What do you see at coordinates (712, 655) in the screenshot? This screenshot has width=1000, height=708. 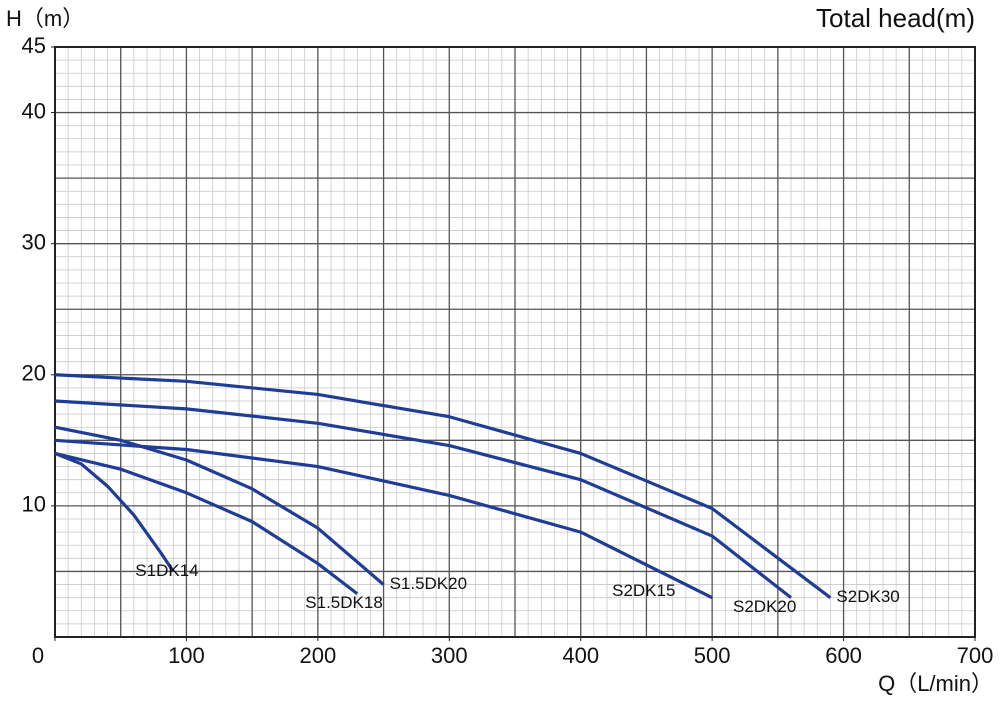 I see `x-tick-label: 500` at bounding box center [712, 655].